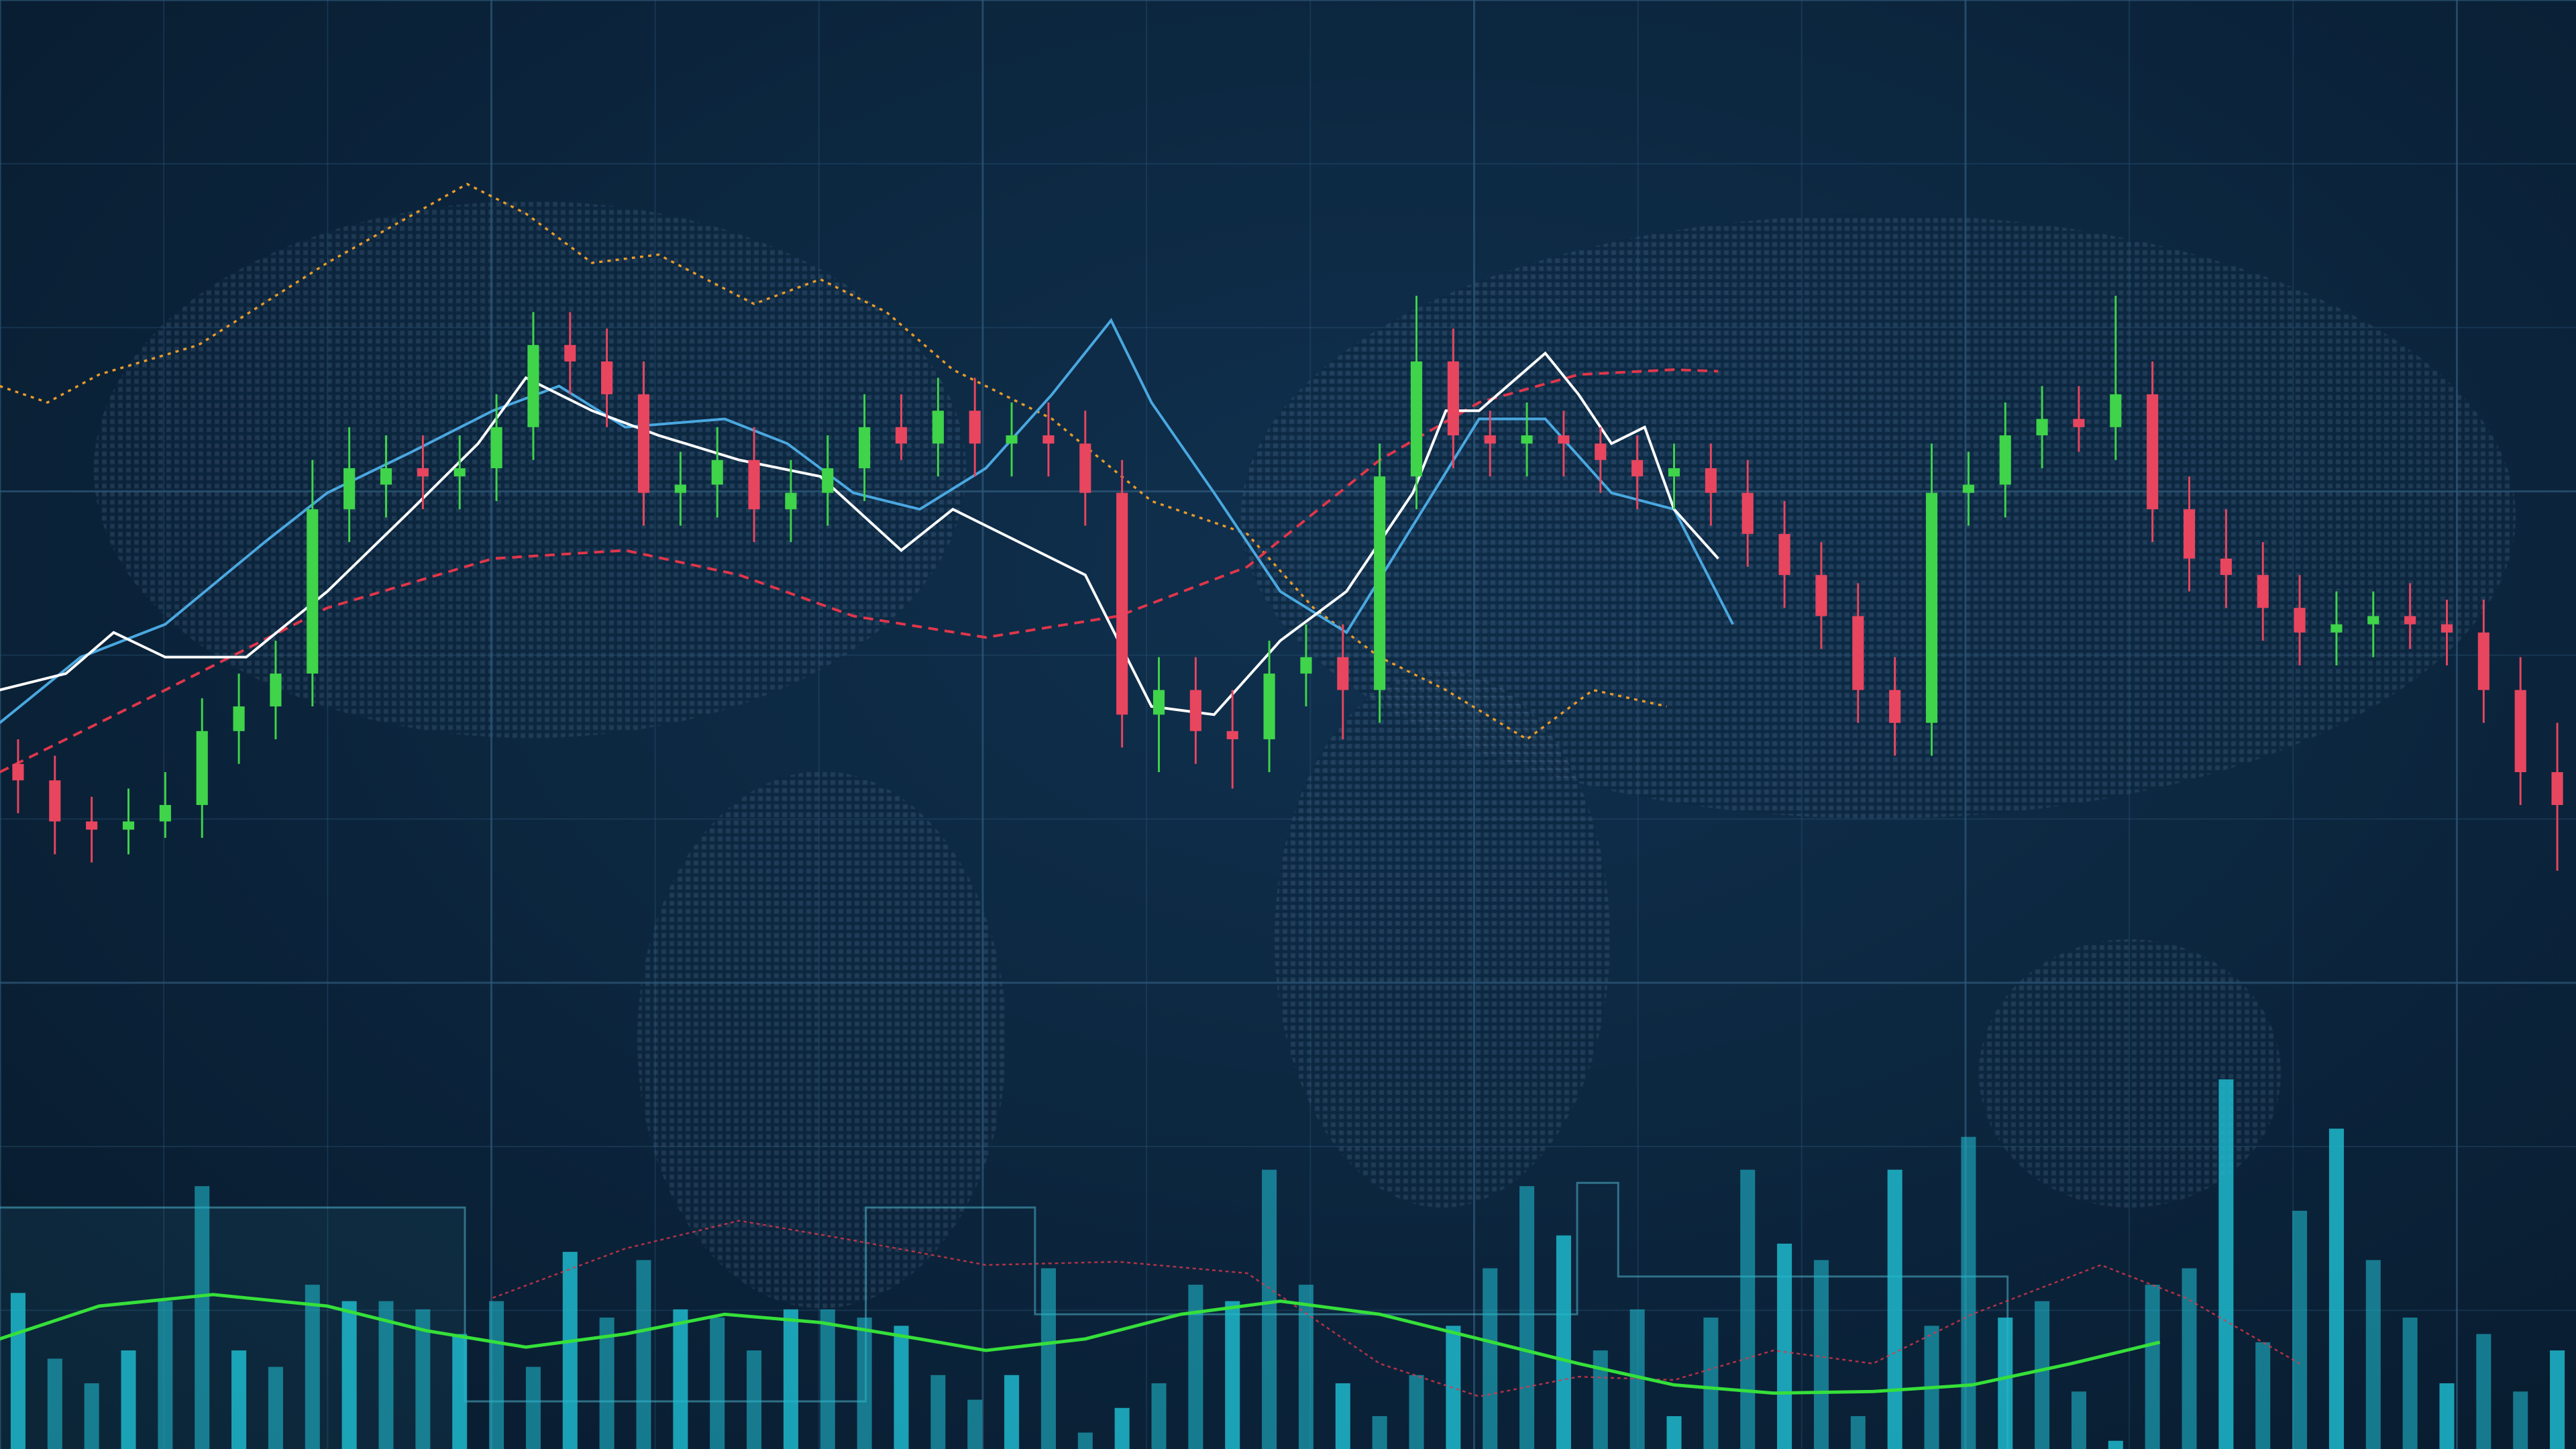  I want to click on oscillator-signal-line, so click(1396, 1308).